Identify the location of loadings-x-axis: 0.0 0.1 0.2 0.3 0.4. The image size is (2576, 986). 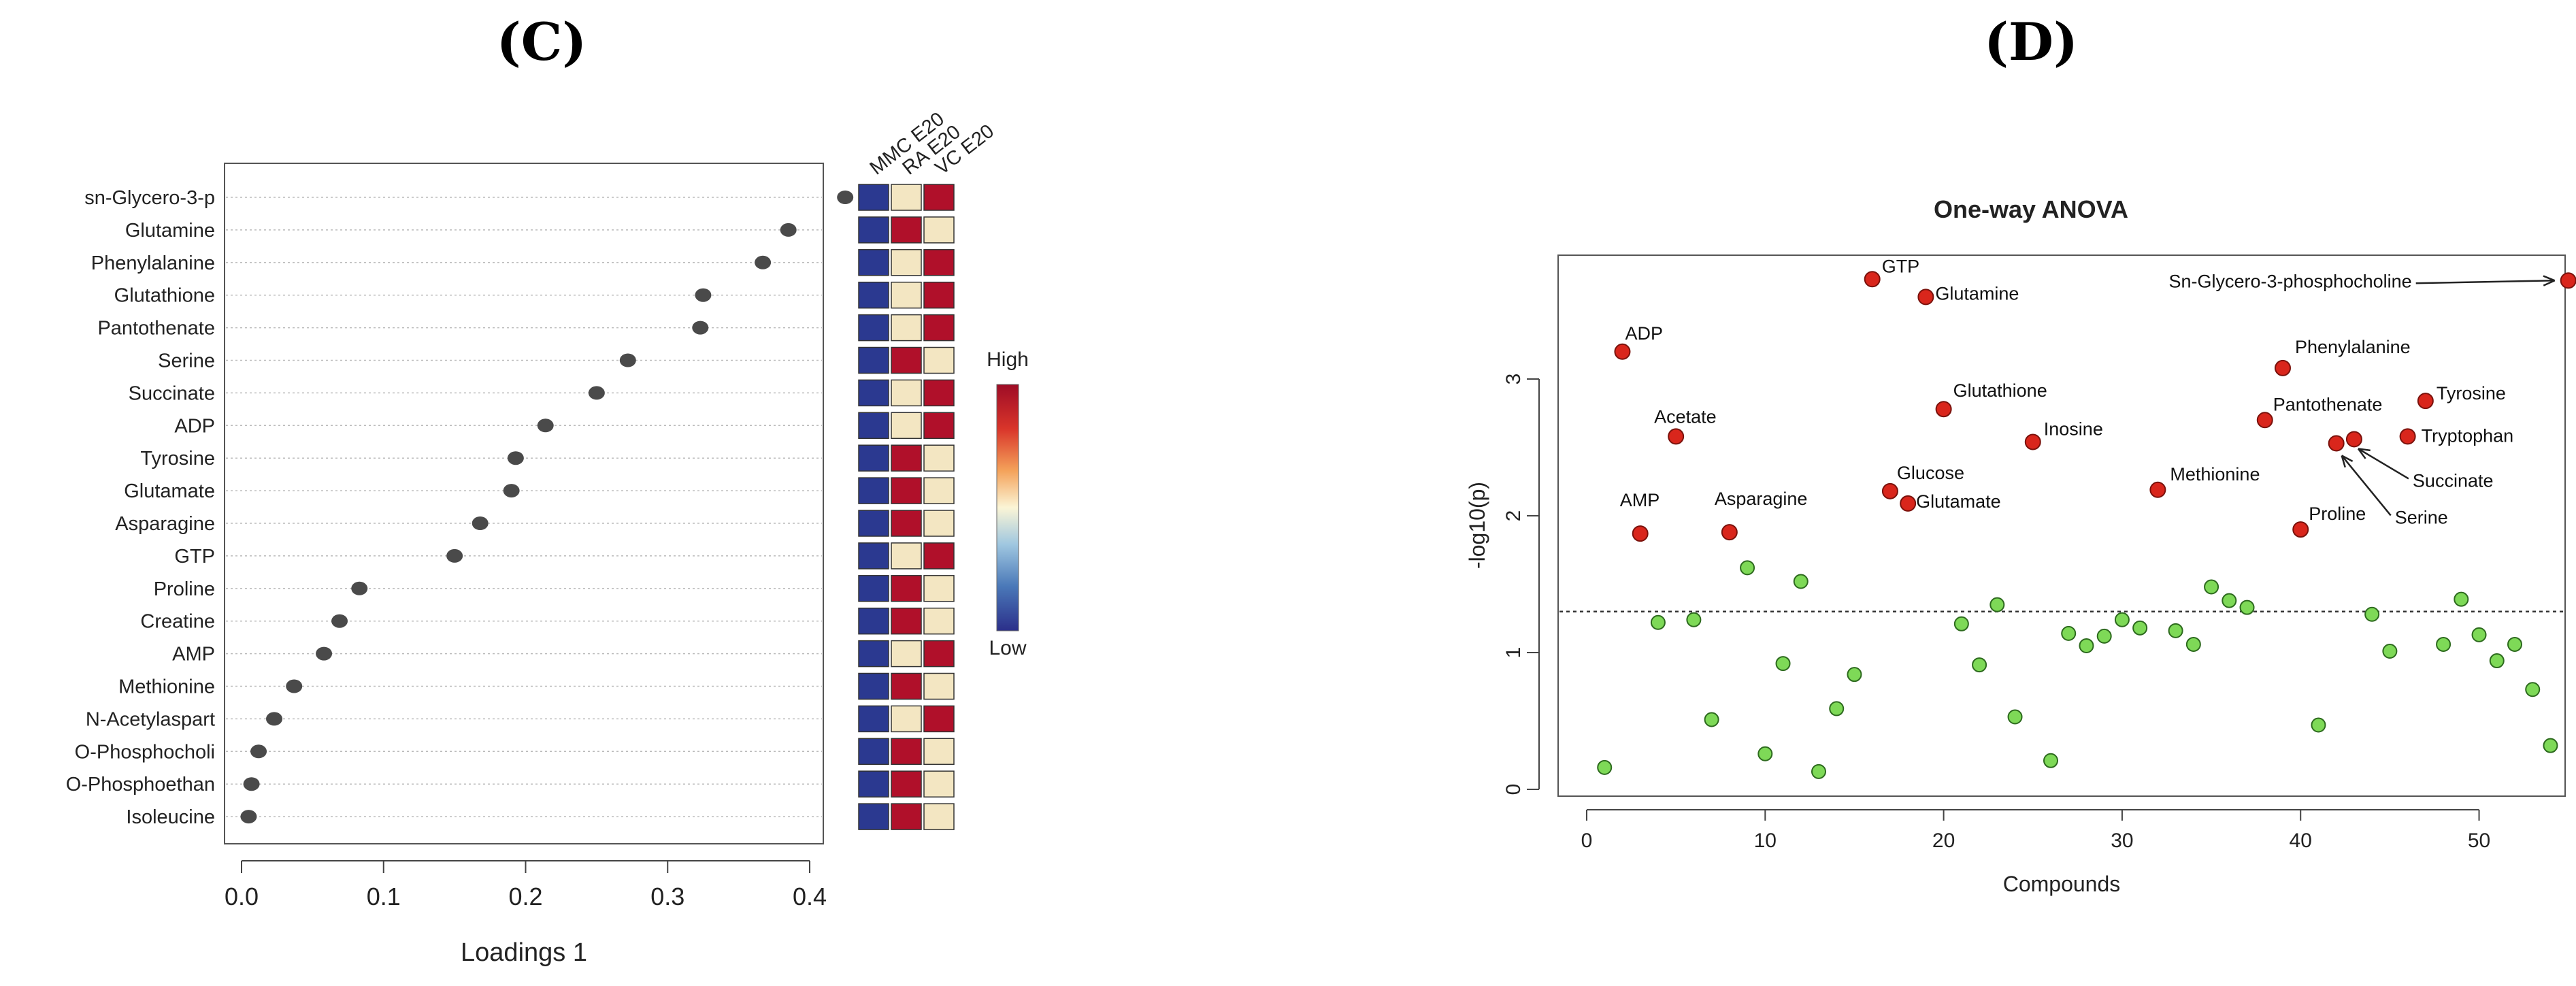
(526, 885).